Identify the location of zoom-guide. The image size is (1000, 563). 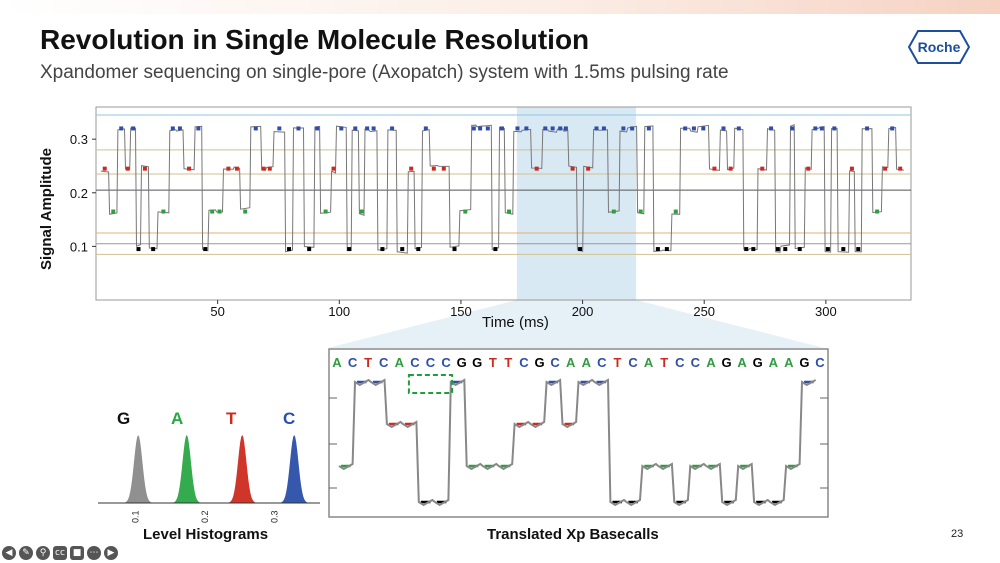
(576, 324).